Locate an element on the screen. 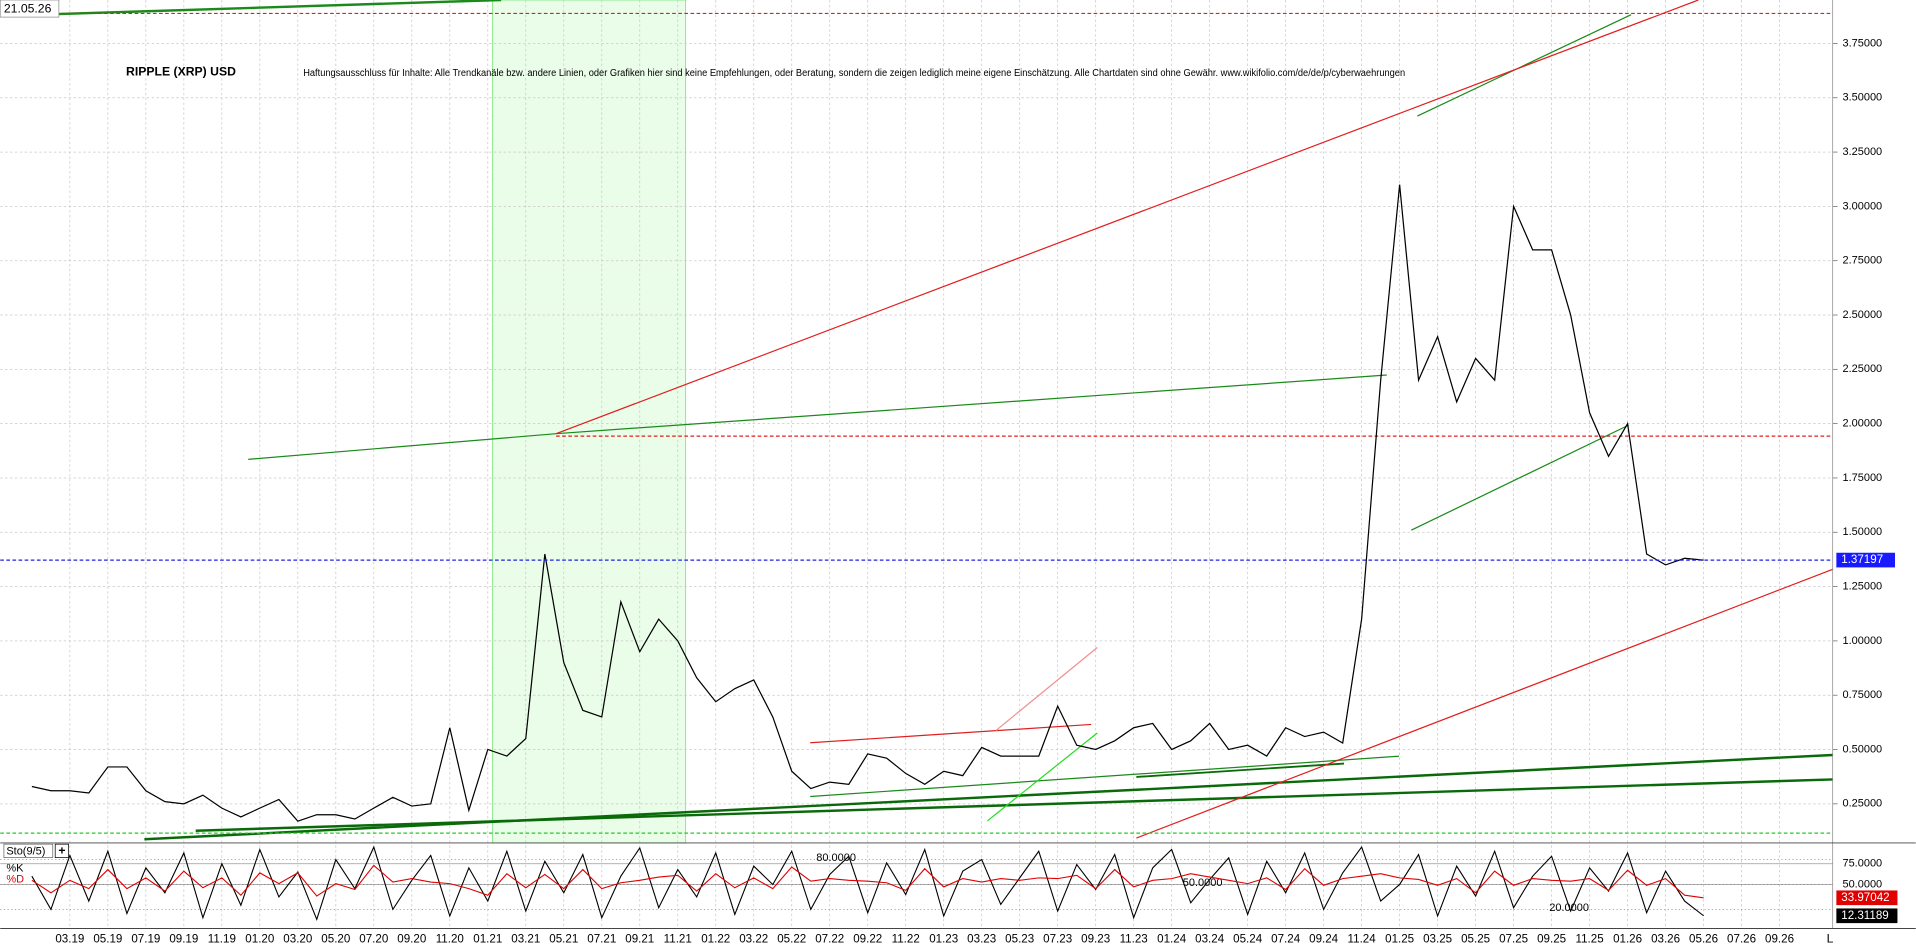 The width and height of the screenshot is (1916, 948). x-tick-label: 03.24 is located at coordinates (1210, 939).